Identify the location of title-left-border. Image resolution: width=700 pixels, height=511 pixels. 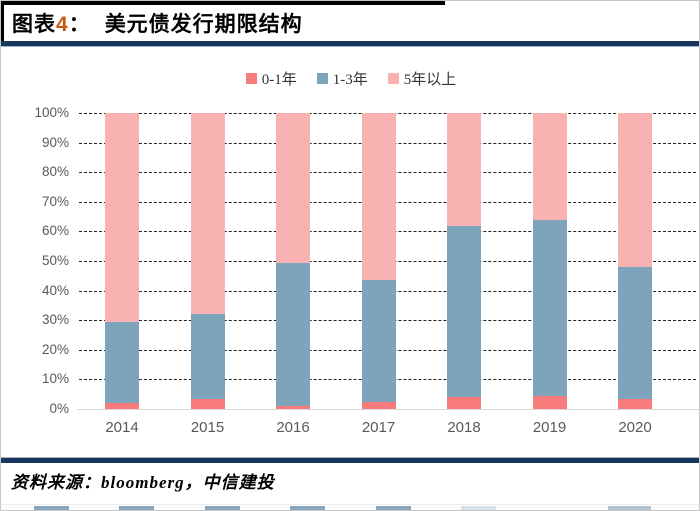
(2, 21).